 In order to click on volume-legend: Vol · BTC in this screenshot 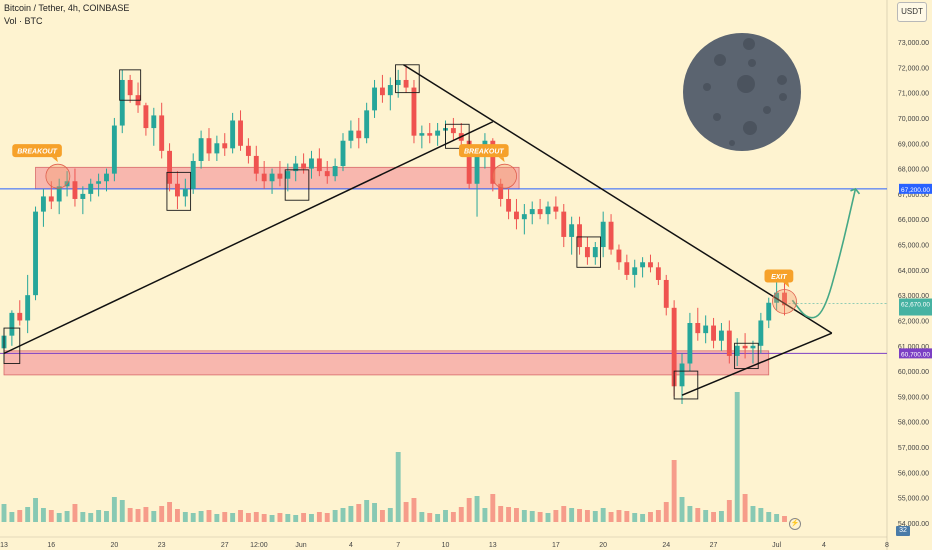, I will do `click(23, 21)`.